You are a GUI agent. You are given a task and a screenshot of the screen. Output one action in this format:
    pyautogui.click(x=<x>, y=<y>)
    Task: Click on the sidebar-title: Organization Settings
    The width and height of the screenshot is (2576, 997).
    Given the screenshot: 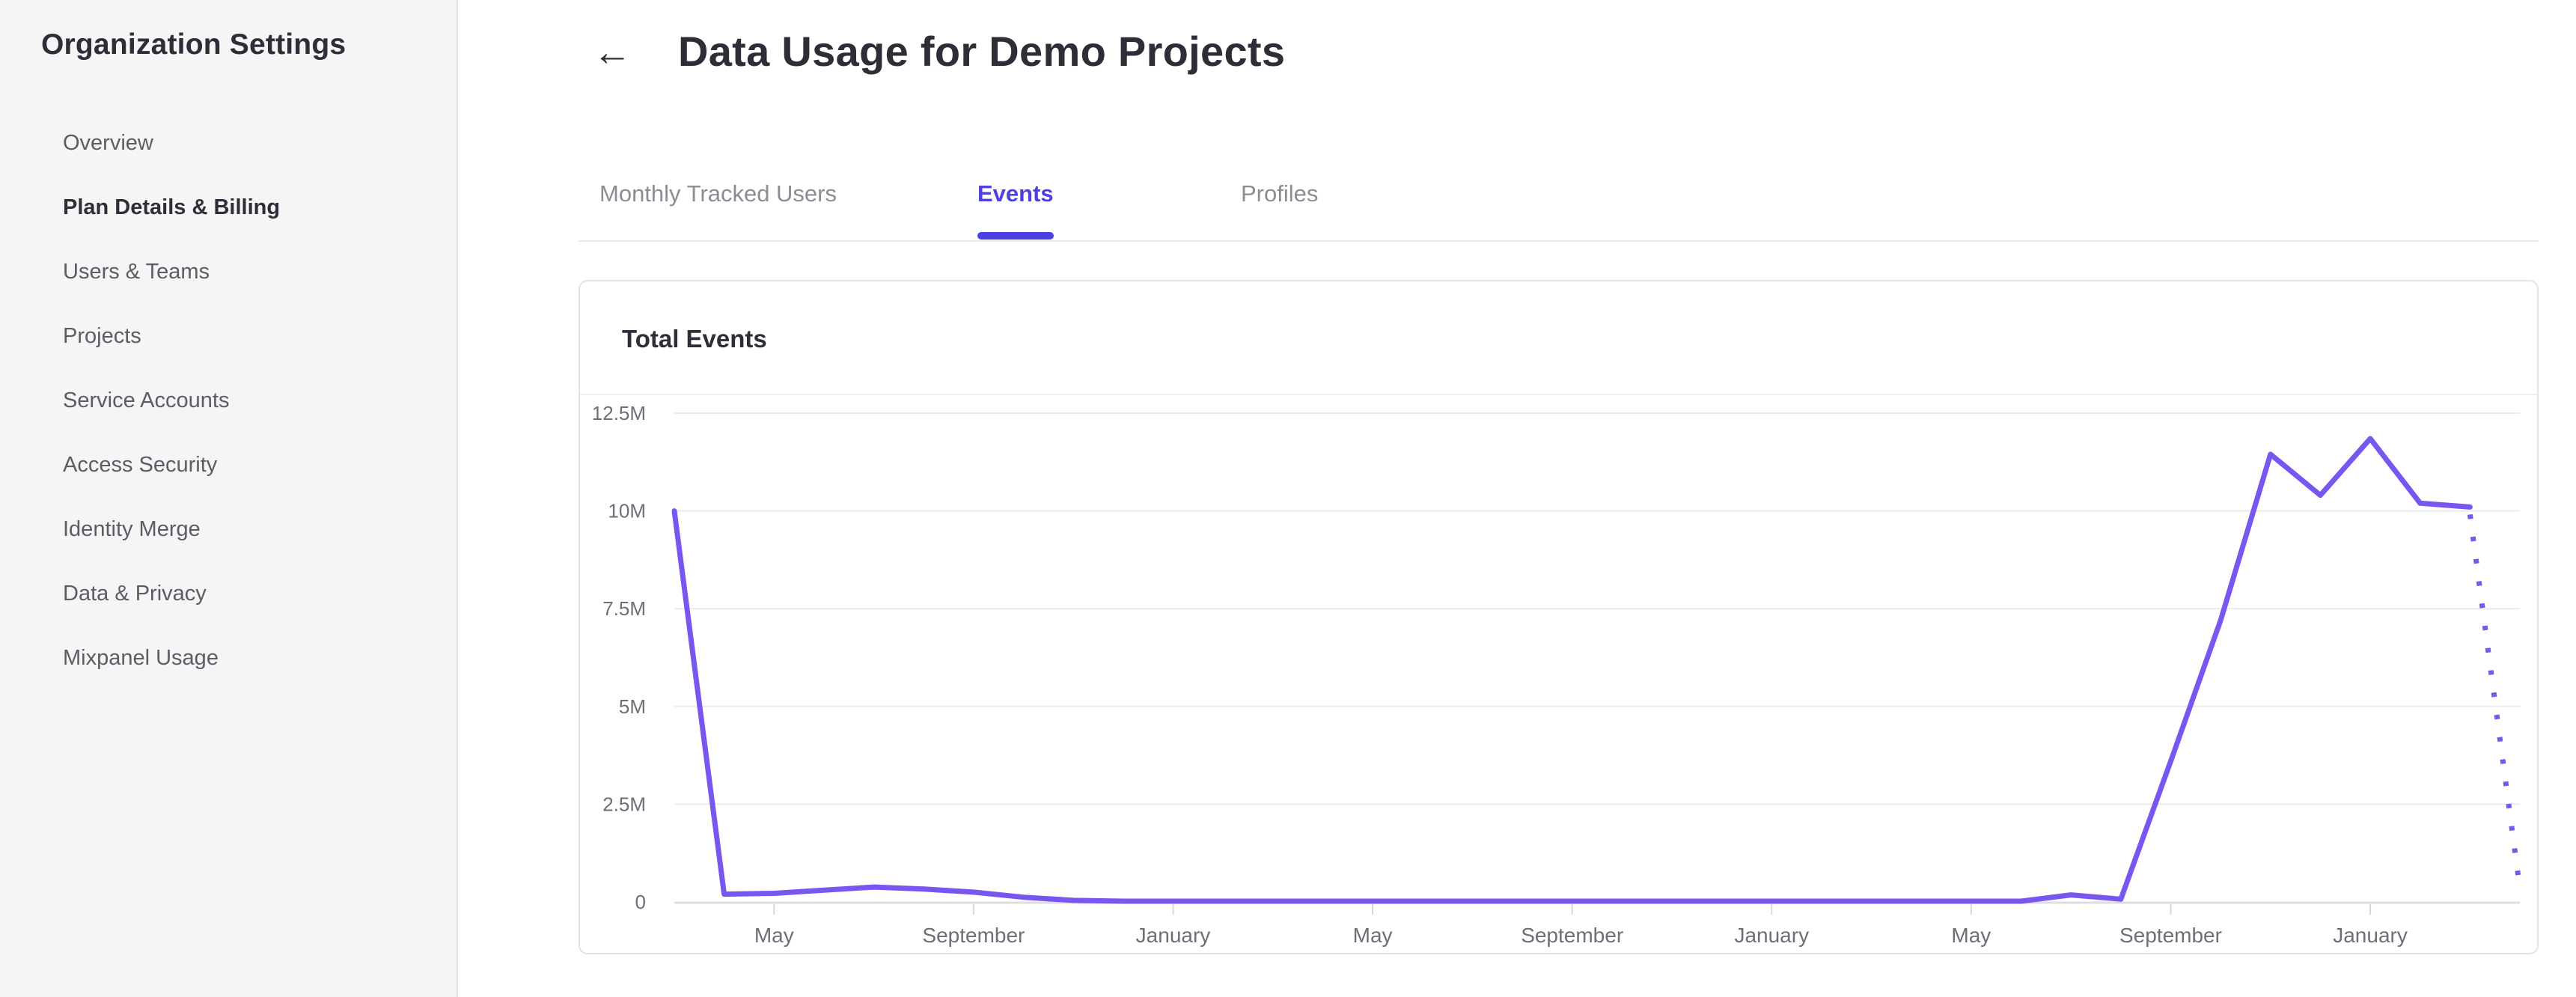 What is the action you would take?
    pyautogui.click(x=194, y=45)
    